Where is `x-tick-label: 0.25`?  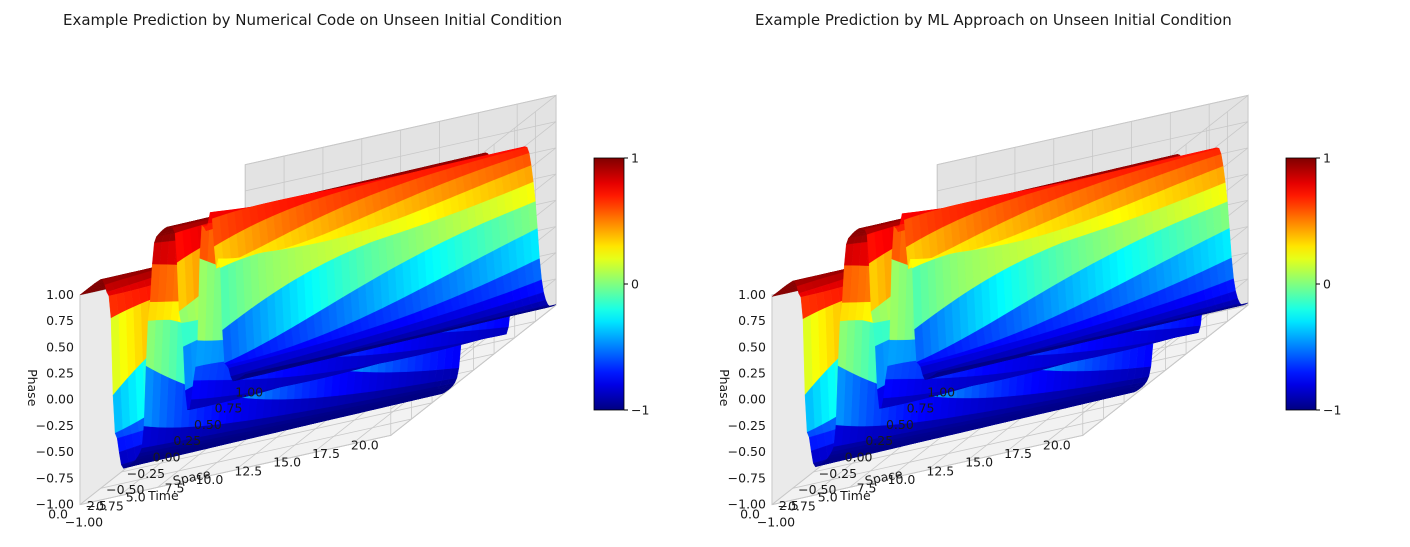 x-tick-label: 0.25 is located at coordinates (187, 440).